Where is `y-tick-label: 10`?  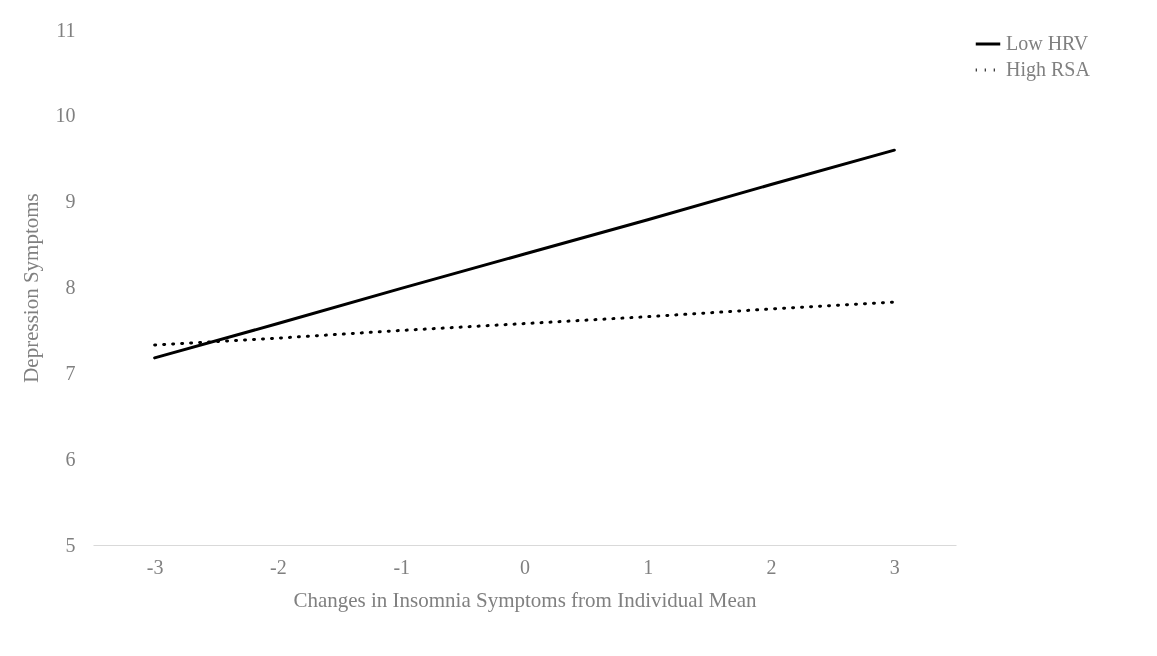 y-tick-label: 10 is located at coordinates (65, 115).